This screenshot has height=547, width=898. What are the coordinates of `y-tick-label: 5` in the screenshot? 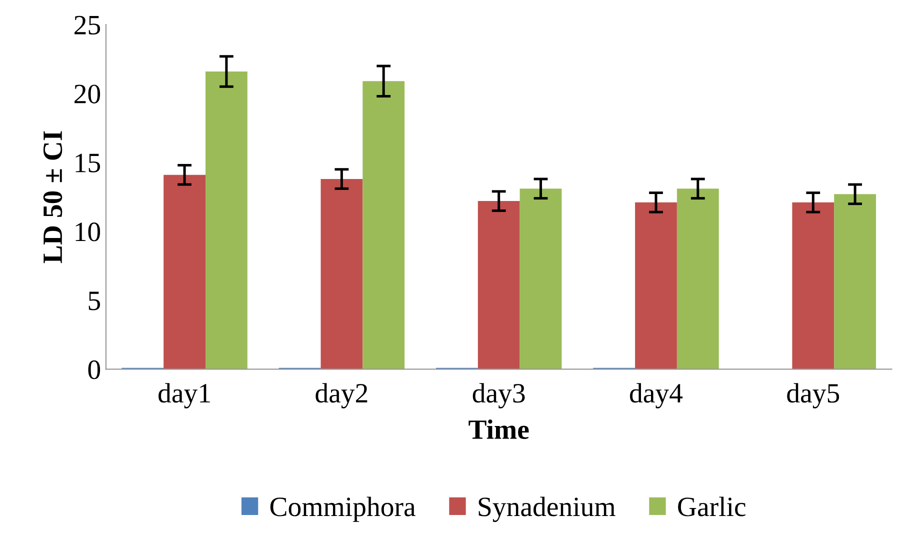 It's located at (94, 301).